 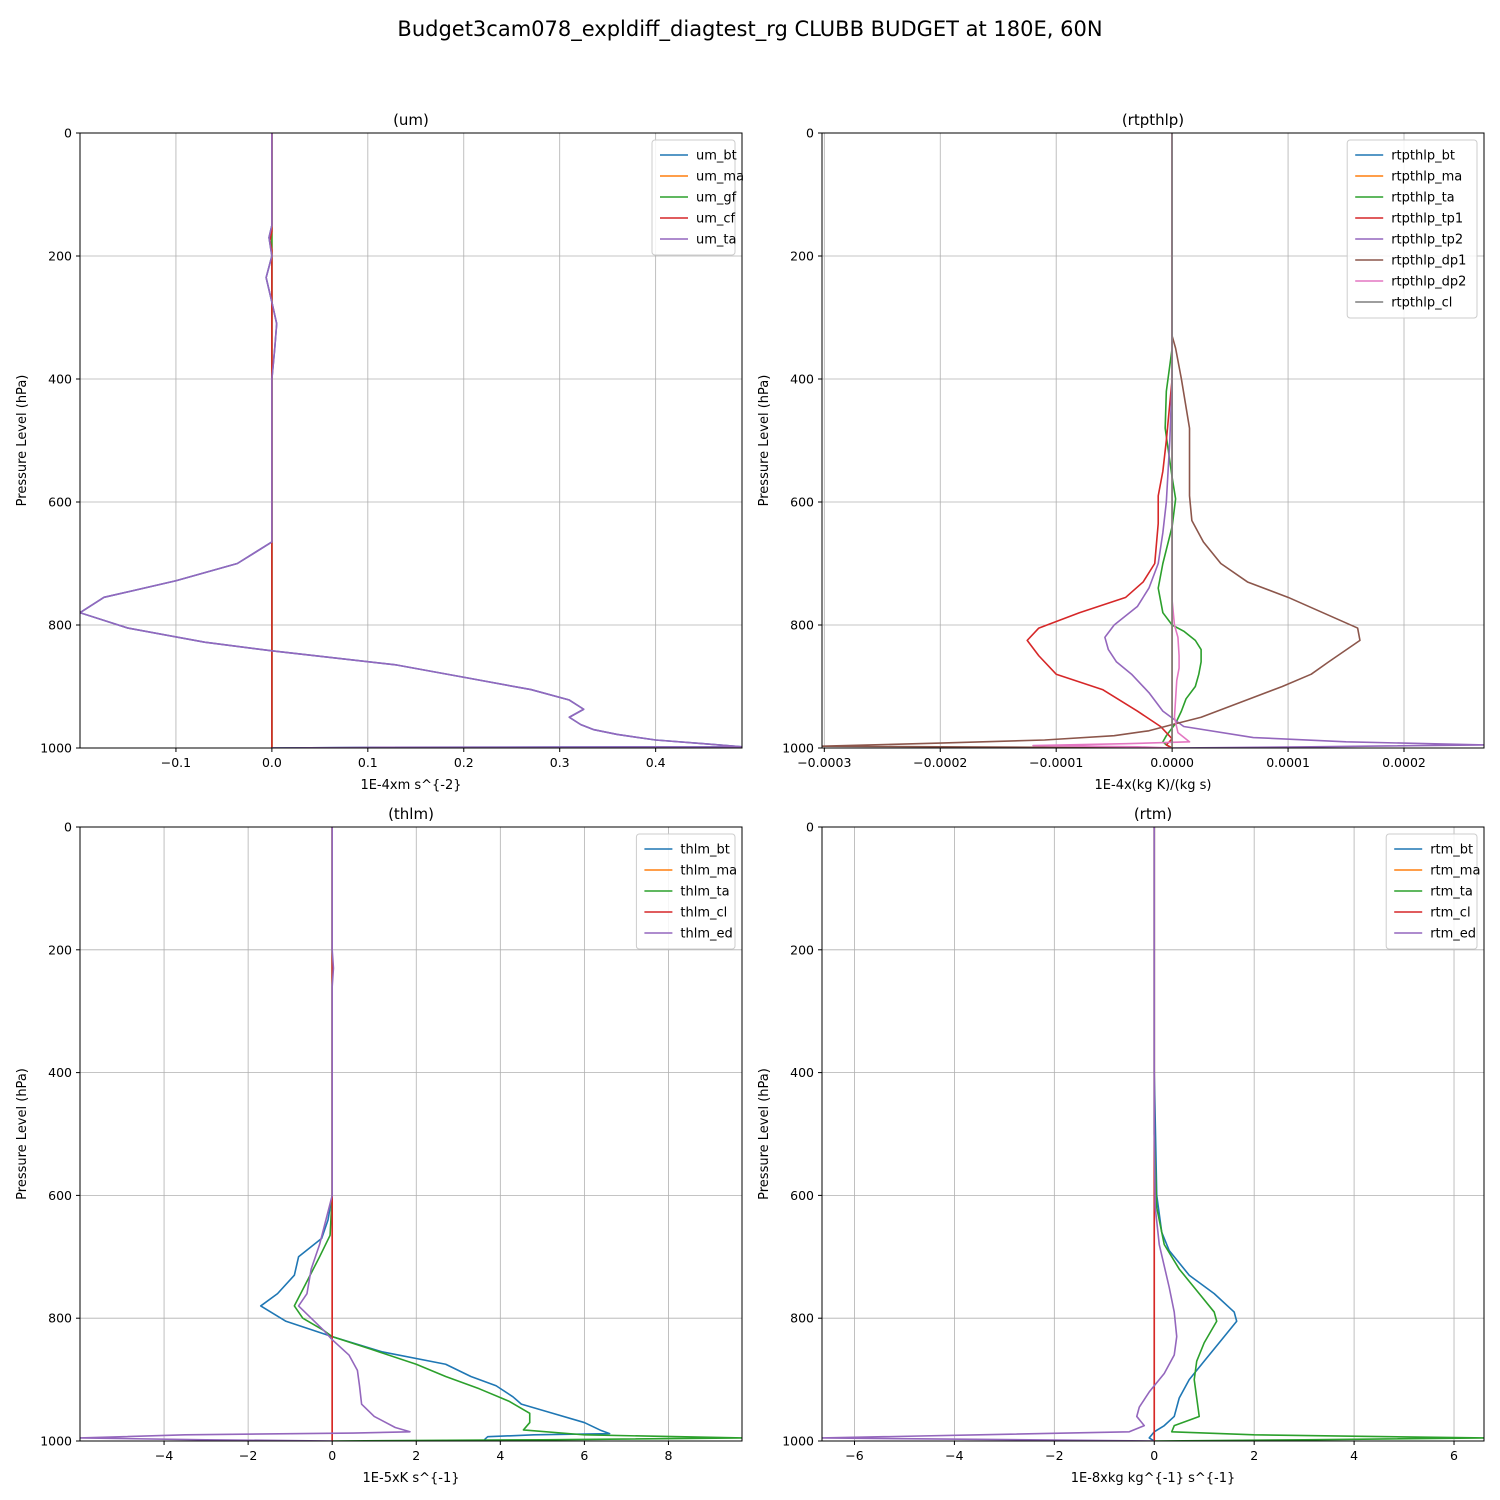 What do you see at coordinates (22, 1134) in the screenshot?
I see `panel-3-ylabel: Pressure Level (hPa)` at bounding box center [22, 1134].